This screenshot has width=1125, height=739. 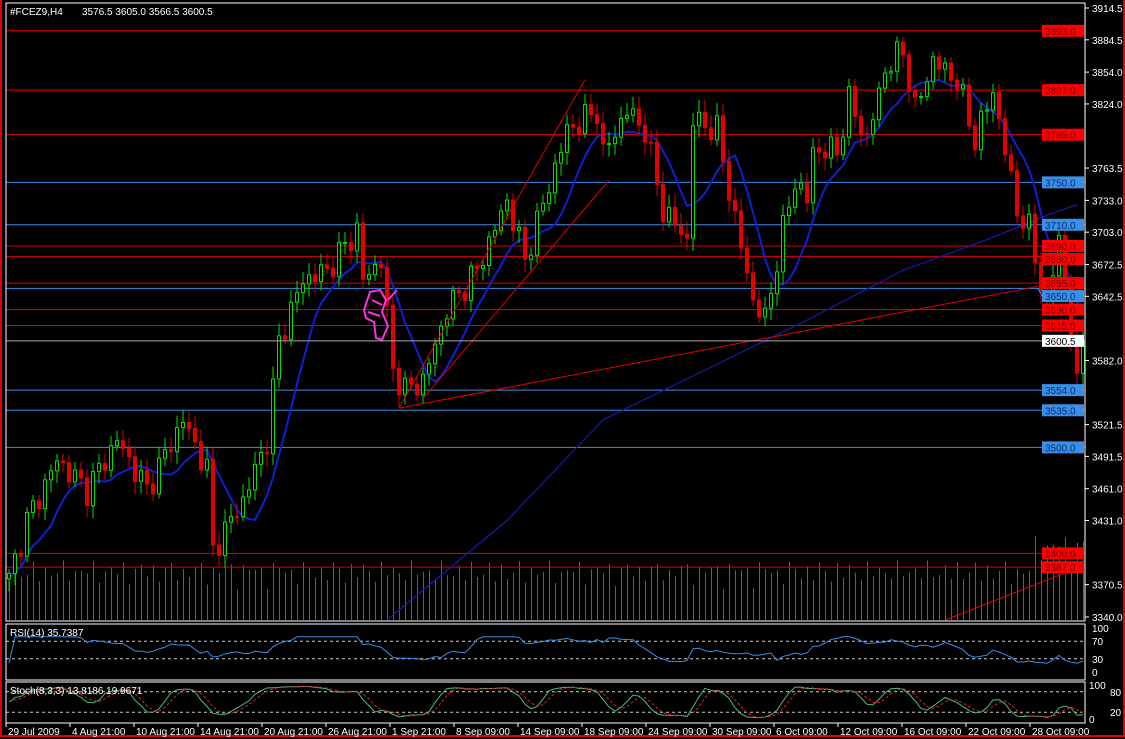 I want to click on level-price-label: 3680.0, so click(x=1060, y=260).